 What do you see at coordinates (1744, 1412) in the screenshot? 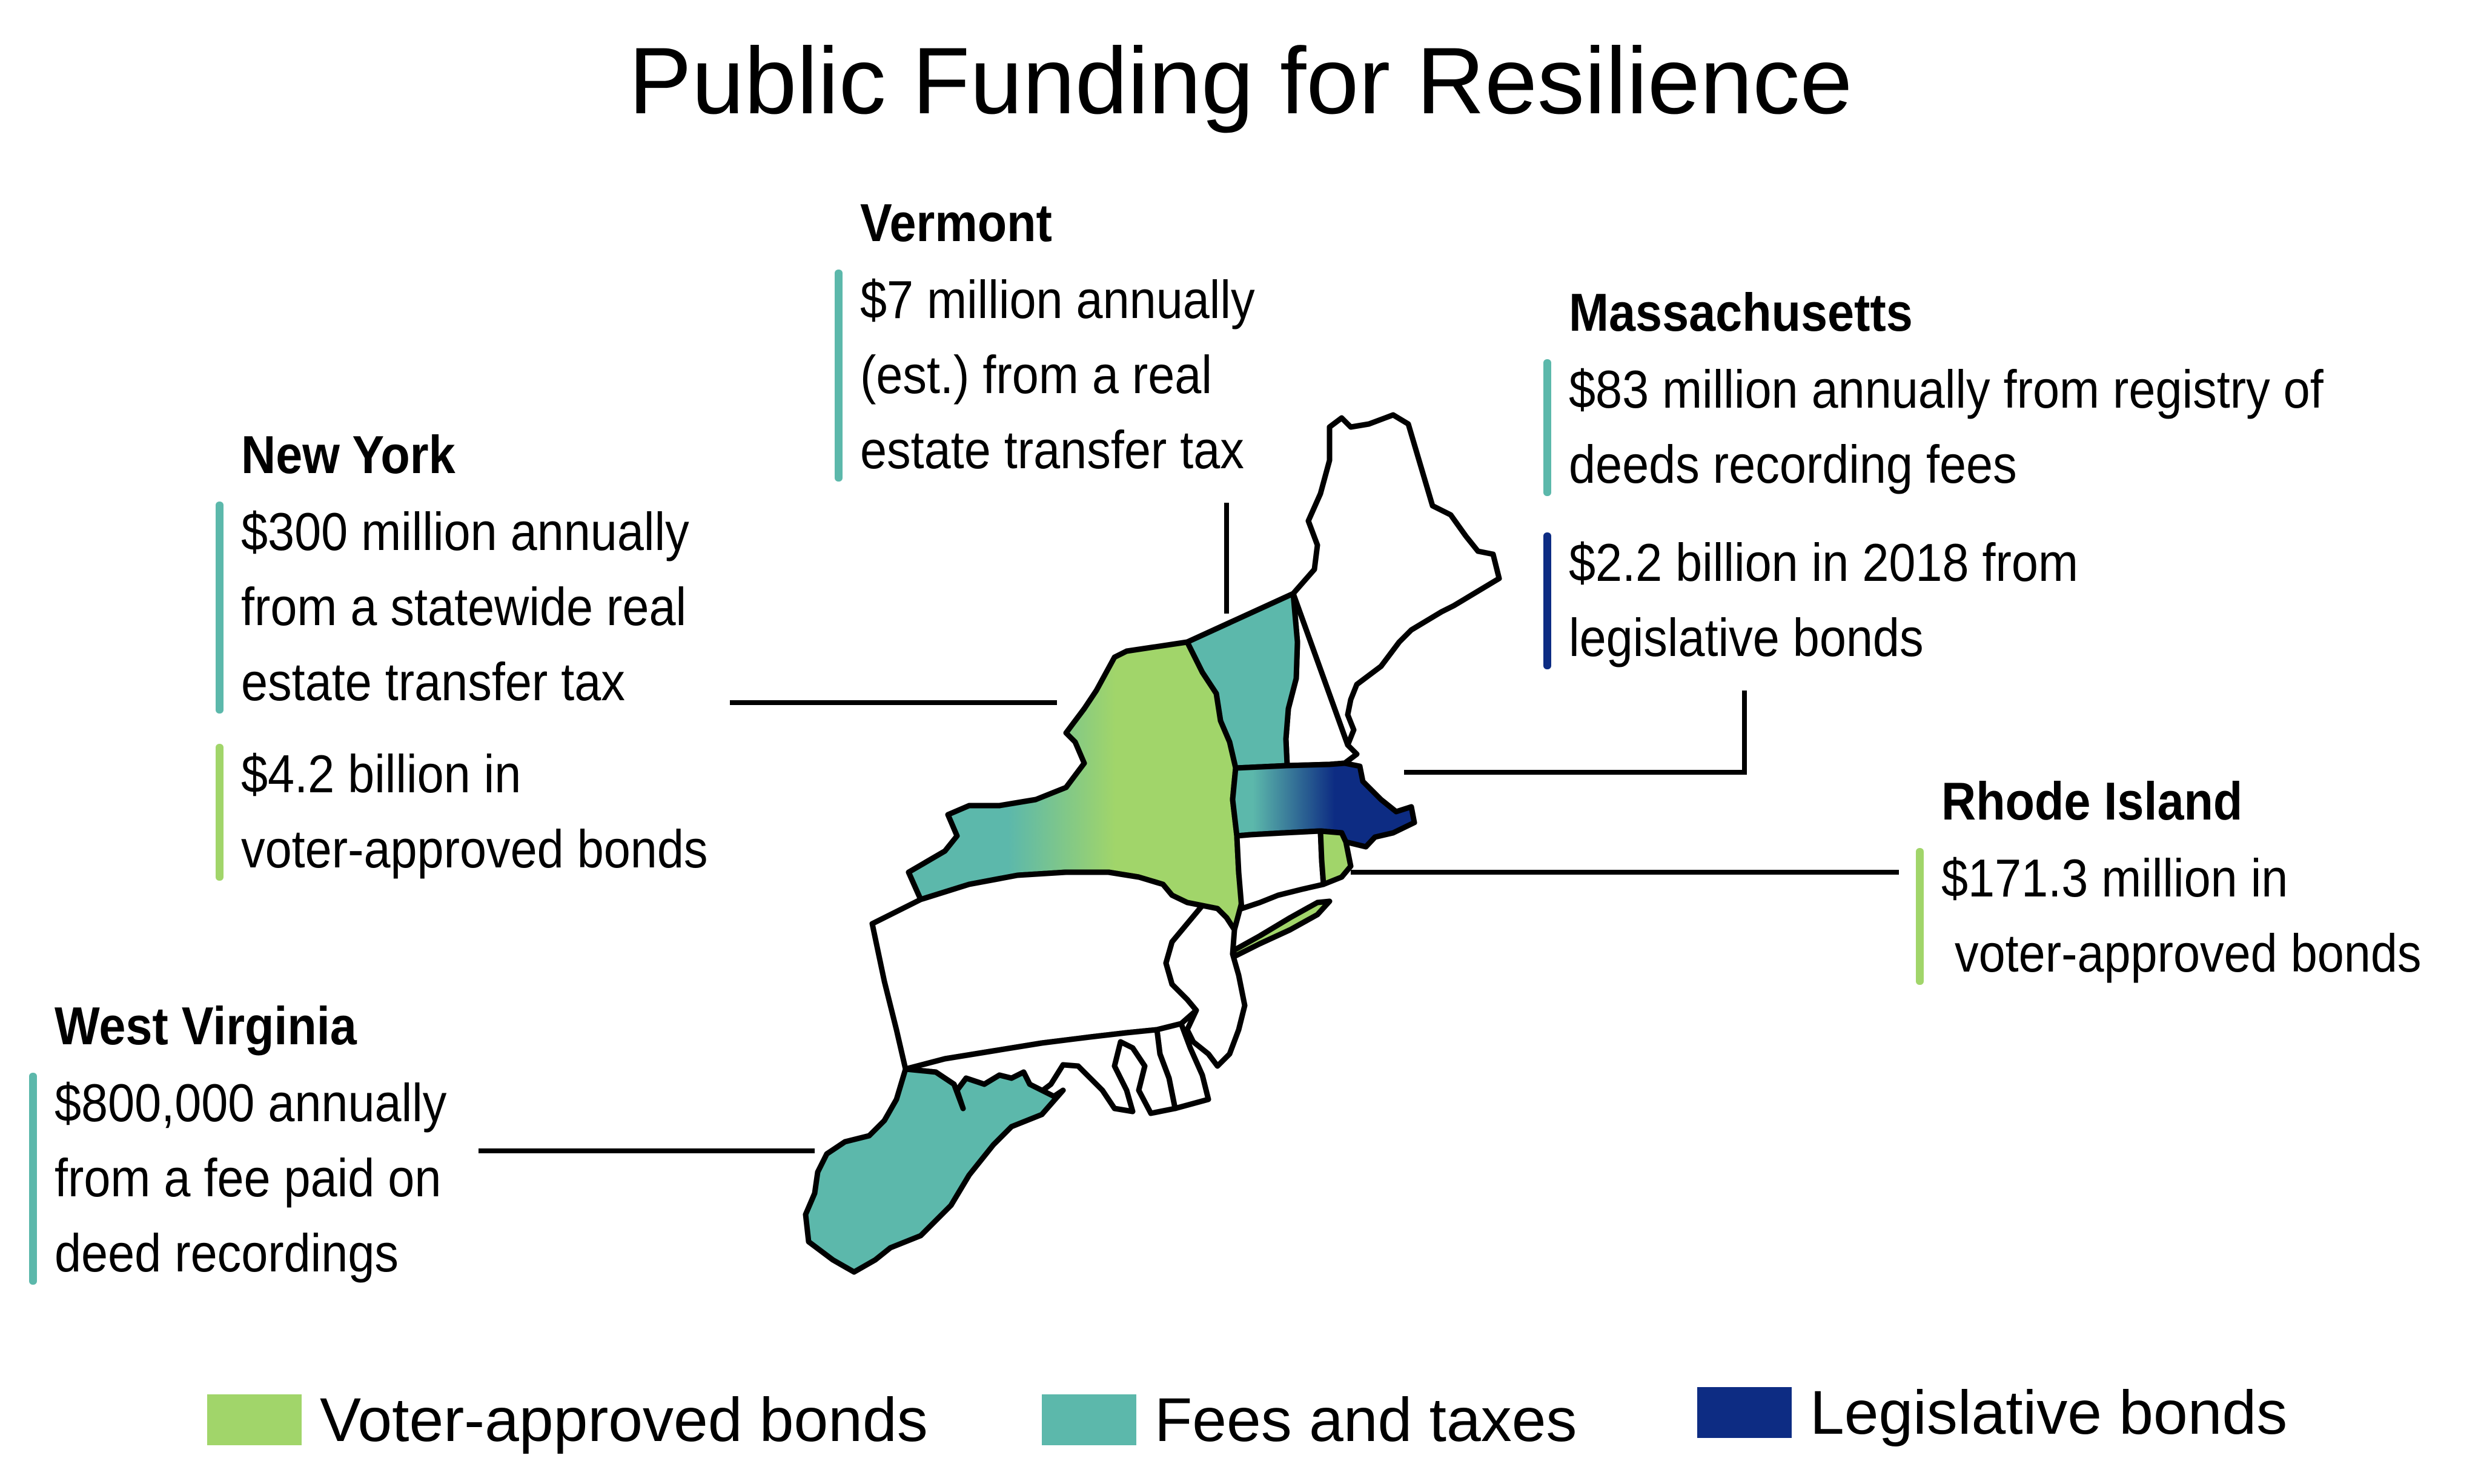
I see `legend-swatch-legislative-bonds` at bounding box center [1744, 1412].